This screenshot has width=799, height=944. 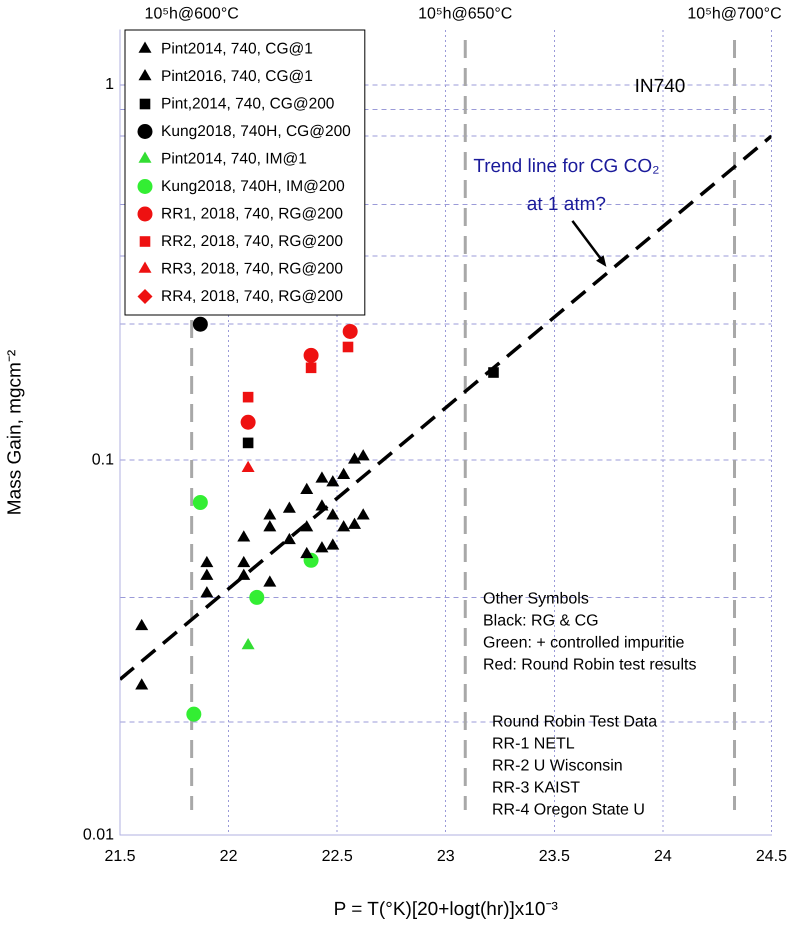 I want to click on legend-label: Pint,2014, 740, CG@200, so click(x=248, y=103).